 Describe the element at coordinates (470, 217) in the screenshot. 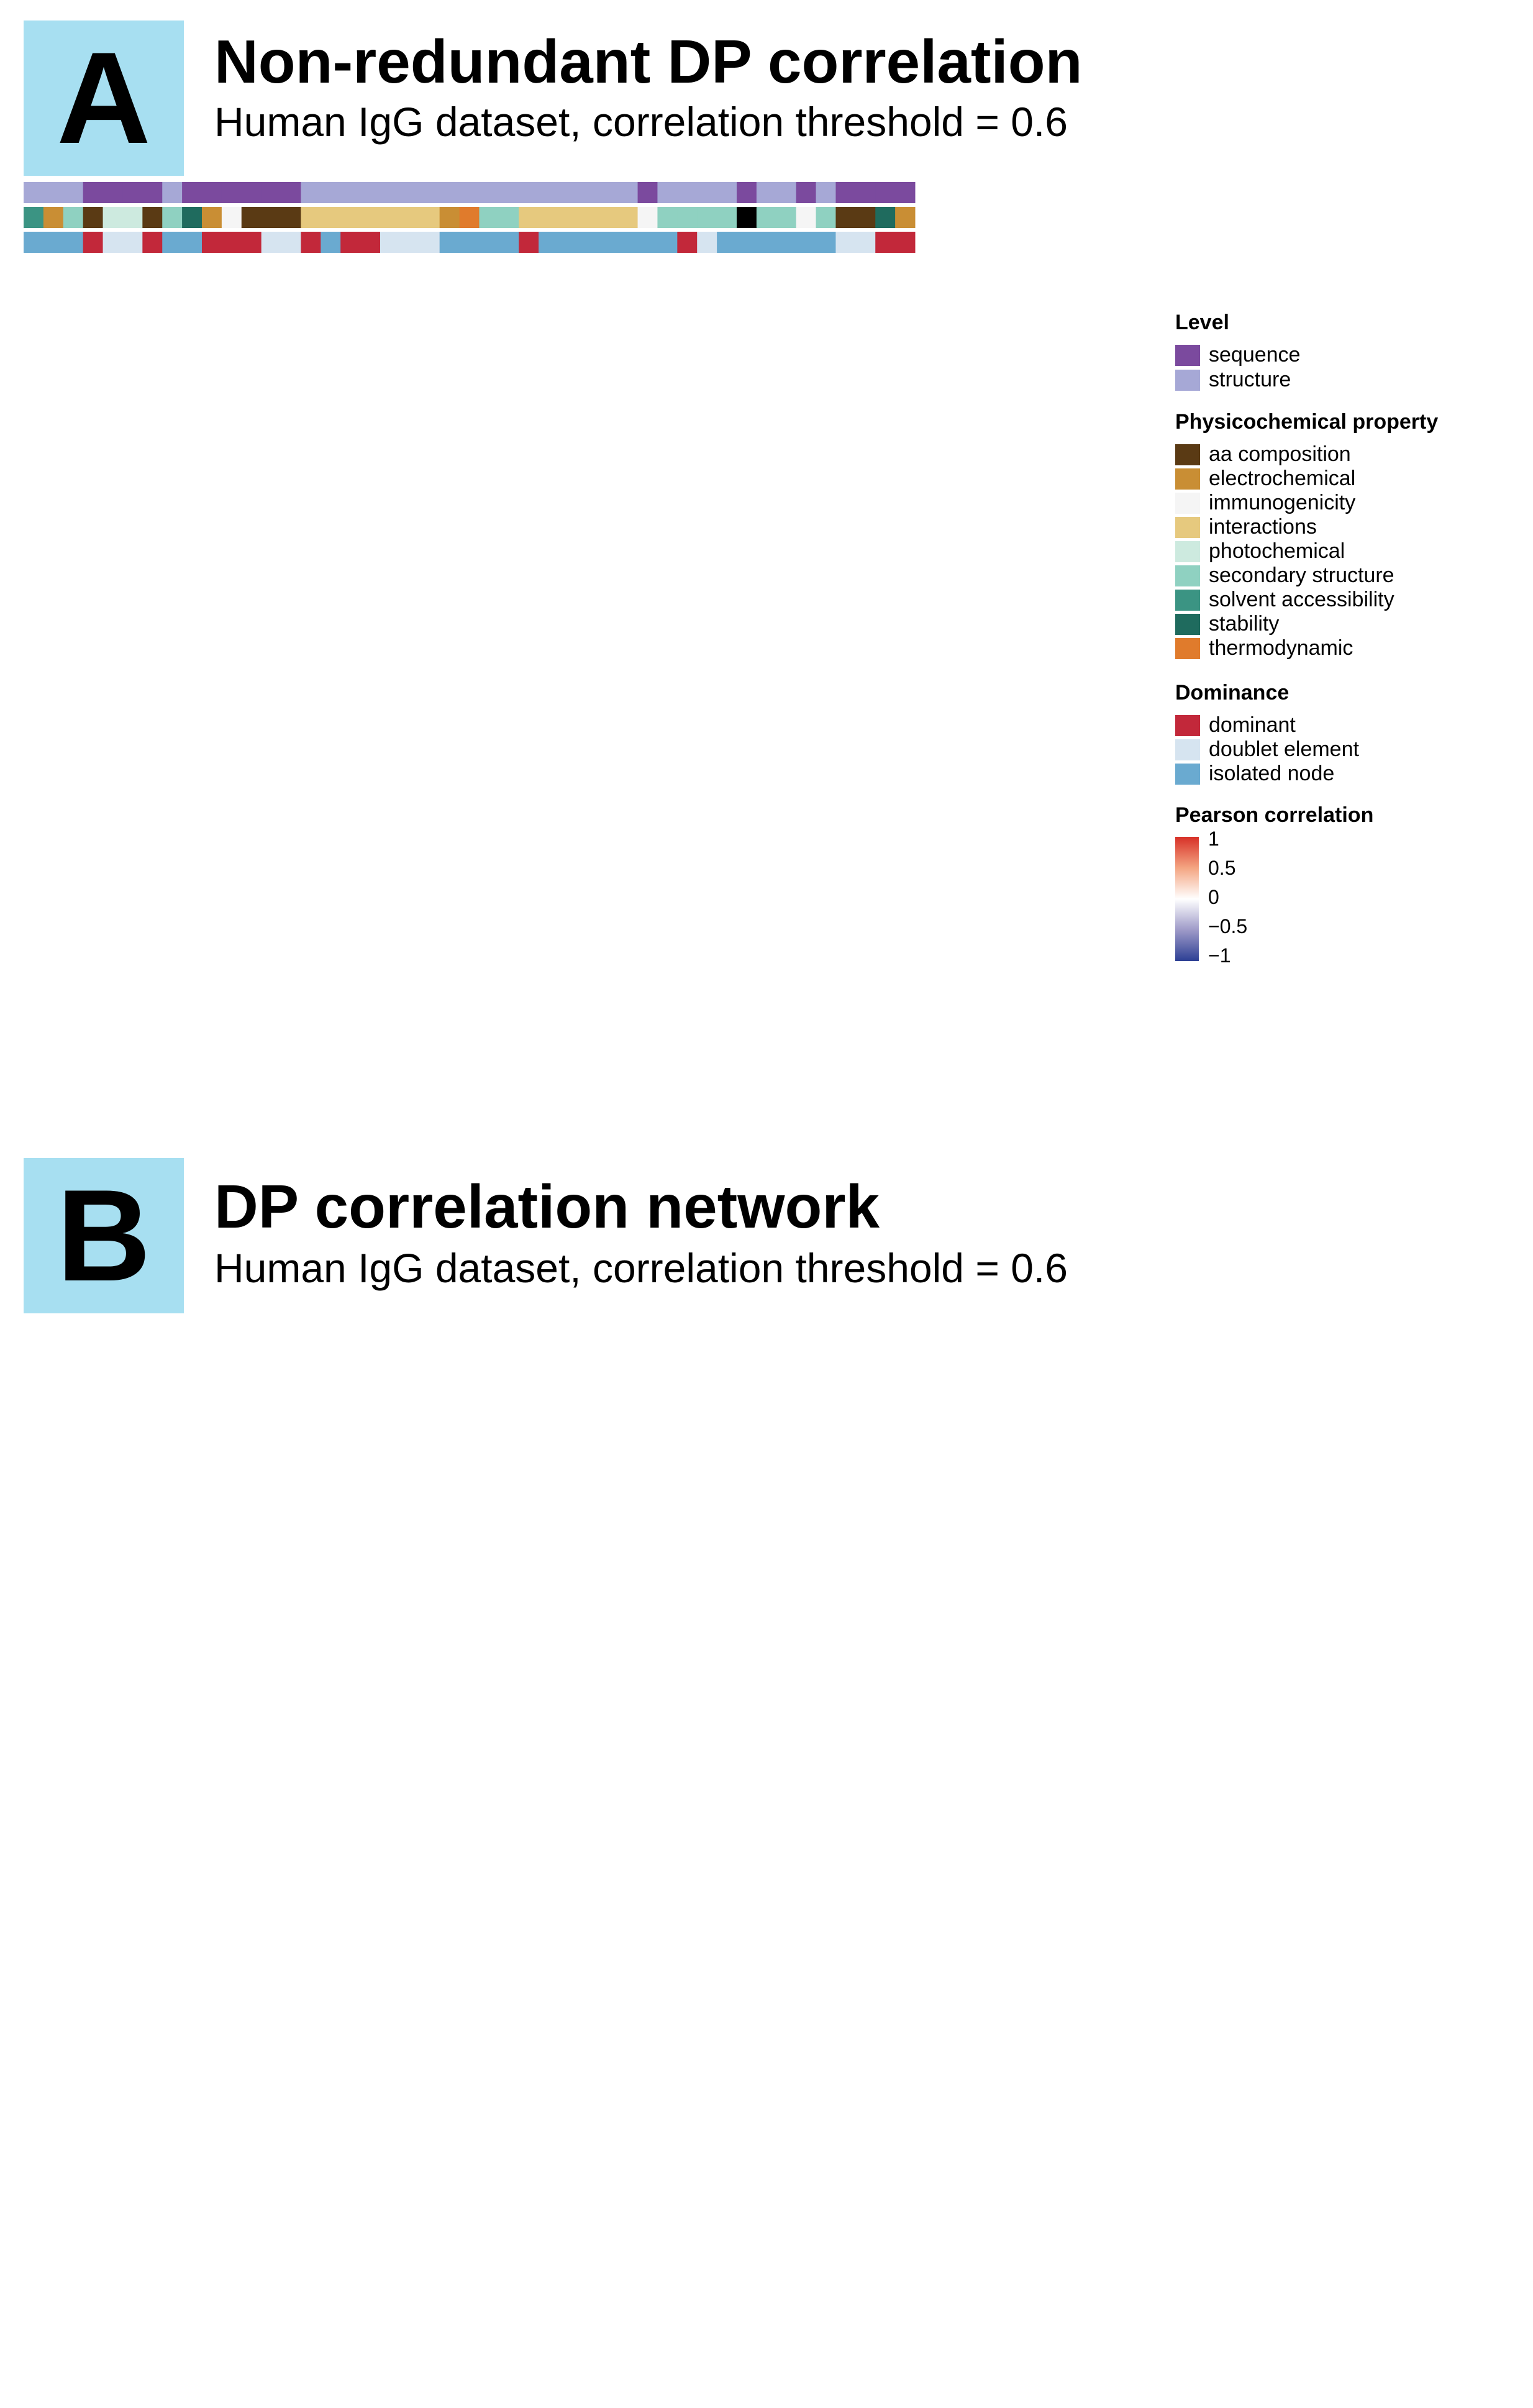

I see `correlation-heatmap` at that location.